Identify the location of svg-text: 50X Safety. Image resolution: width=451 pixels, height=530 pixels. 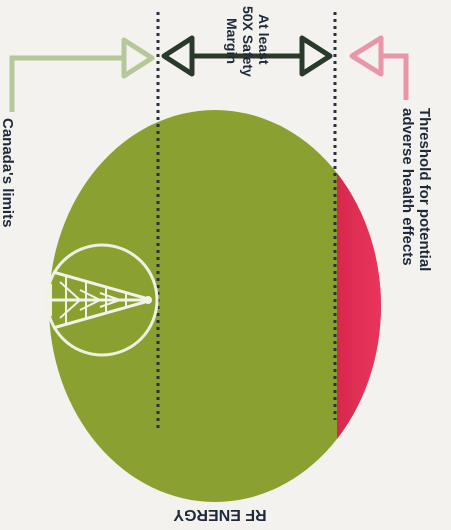
(248, 41).